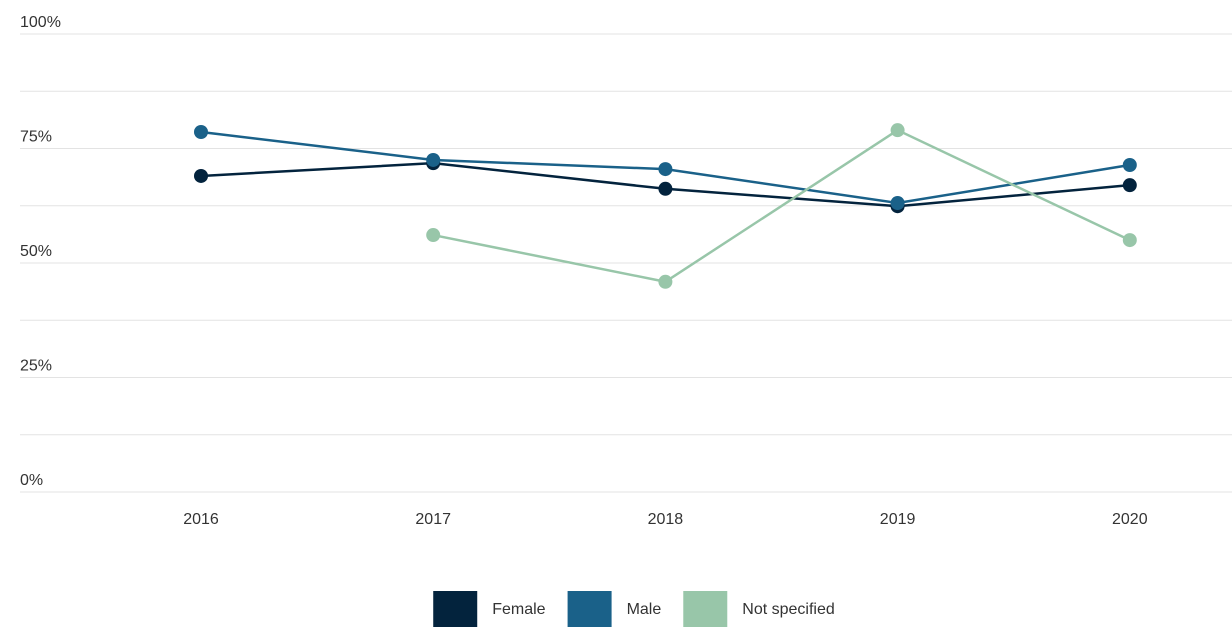 The width and height of the screenshot is (1232, 627). I want to click on series-line, so click(781, 206).